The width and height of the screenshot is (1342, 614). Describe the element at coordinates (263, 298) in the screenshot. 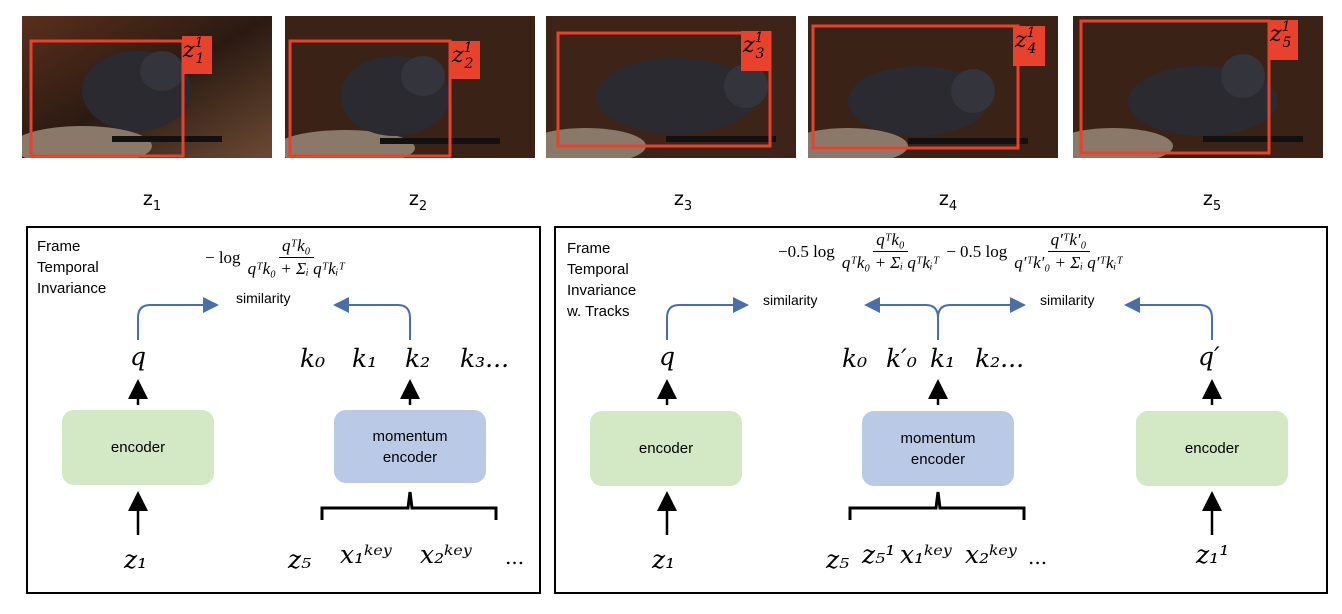

I see `left-similarity-label: similarity` at that location.